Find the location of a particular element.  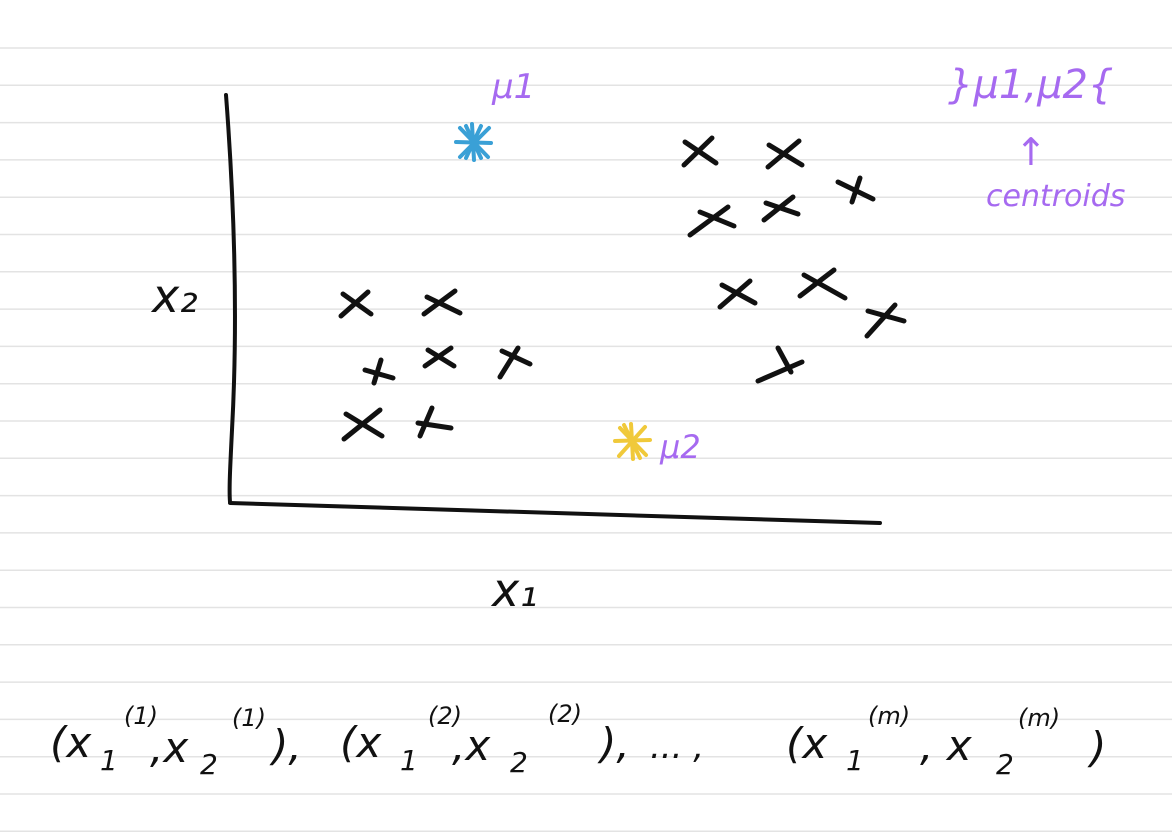

formula-sup-2a: (2) is located at coordinates (445, 716).